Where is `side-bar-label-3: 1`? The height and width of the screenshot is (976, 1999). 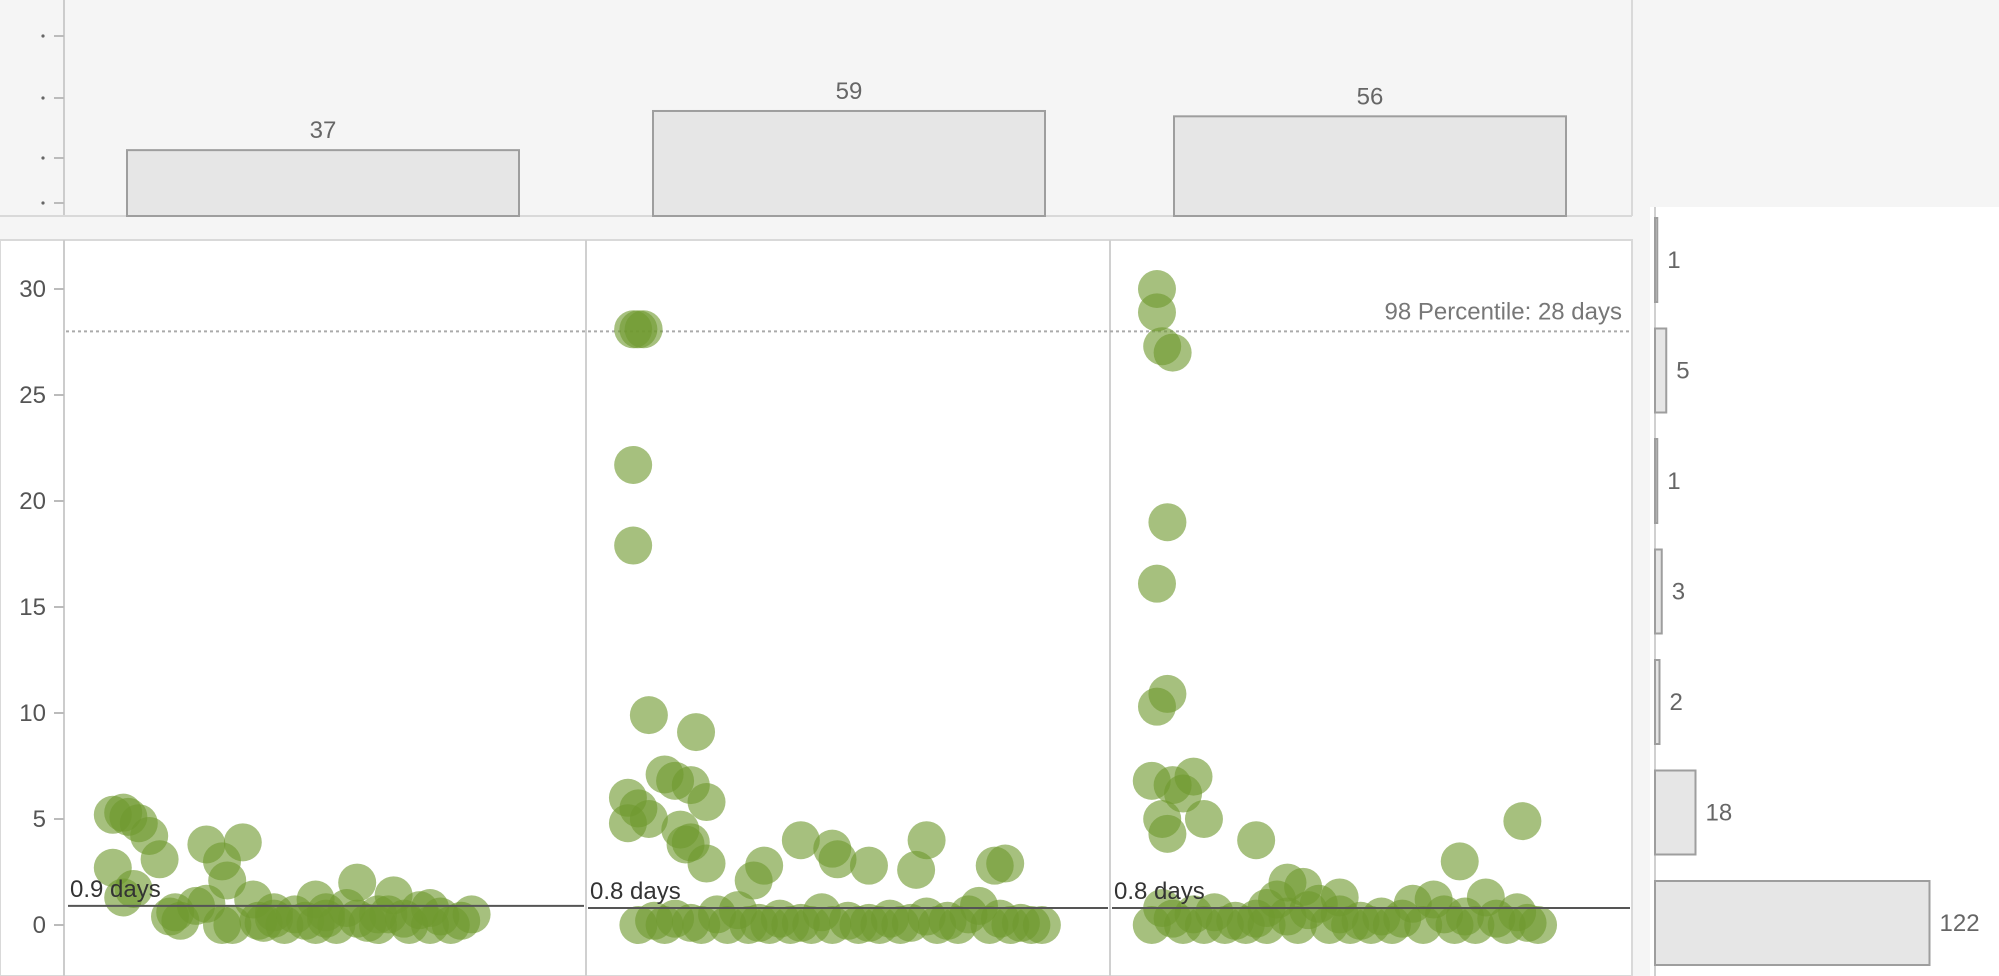
side-bar-label-3: 1 is located at coordinates (1673, 481).